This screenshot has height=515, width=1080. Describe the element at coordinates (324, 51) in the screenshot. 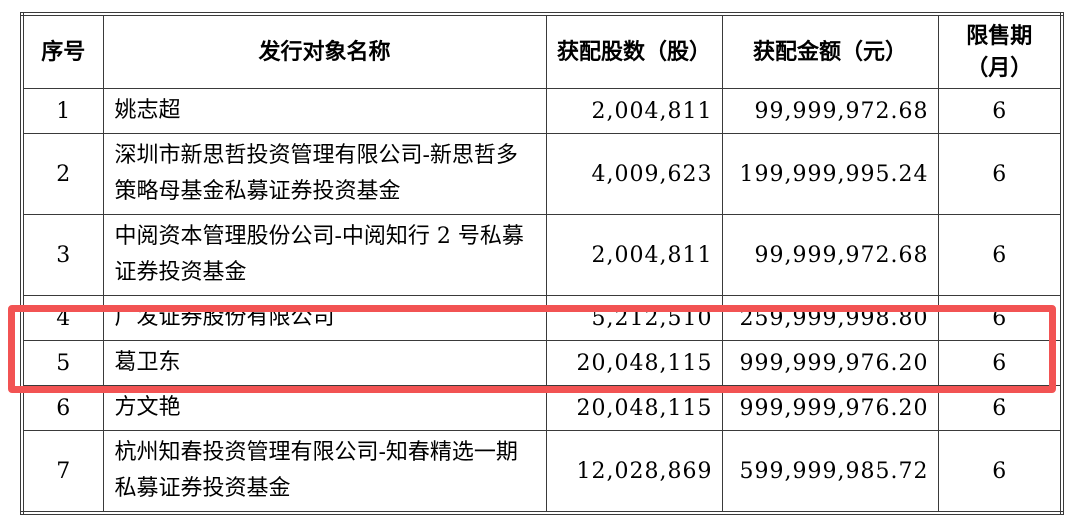

I see `header-target-name: 发行对象名称` at that location.